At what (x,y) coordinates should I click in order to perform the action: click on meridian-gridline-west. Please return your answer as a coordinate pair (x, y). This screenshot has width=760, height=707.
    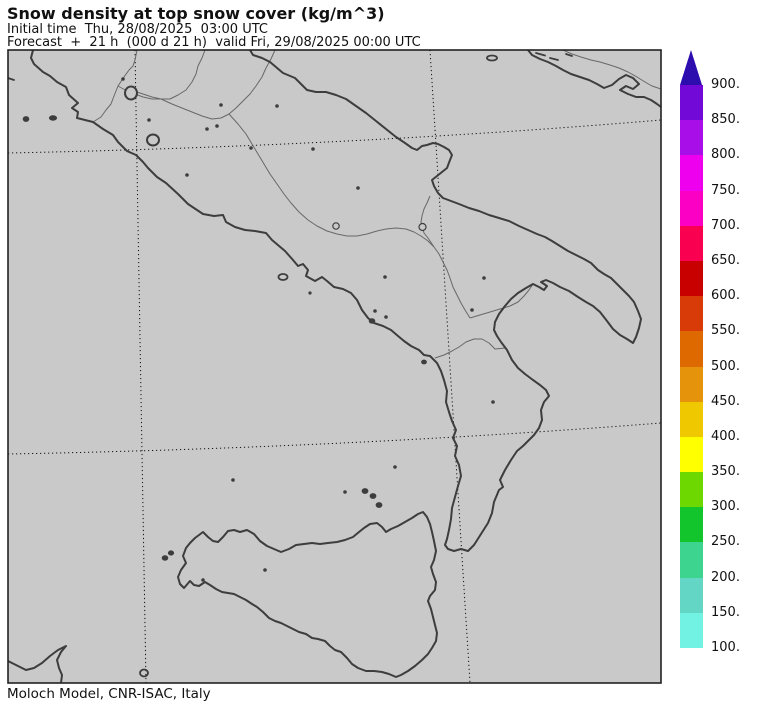
    Looking at the image, I should click on (140, 366).